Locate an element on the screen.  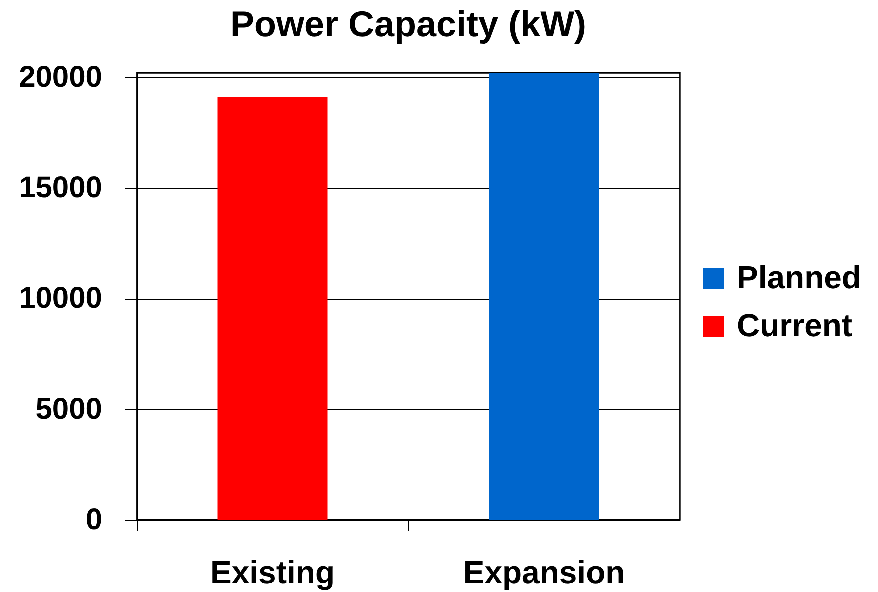
y-tick-label: 10000 is located at coordinates (60, 299).